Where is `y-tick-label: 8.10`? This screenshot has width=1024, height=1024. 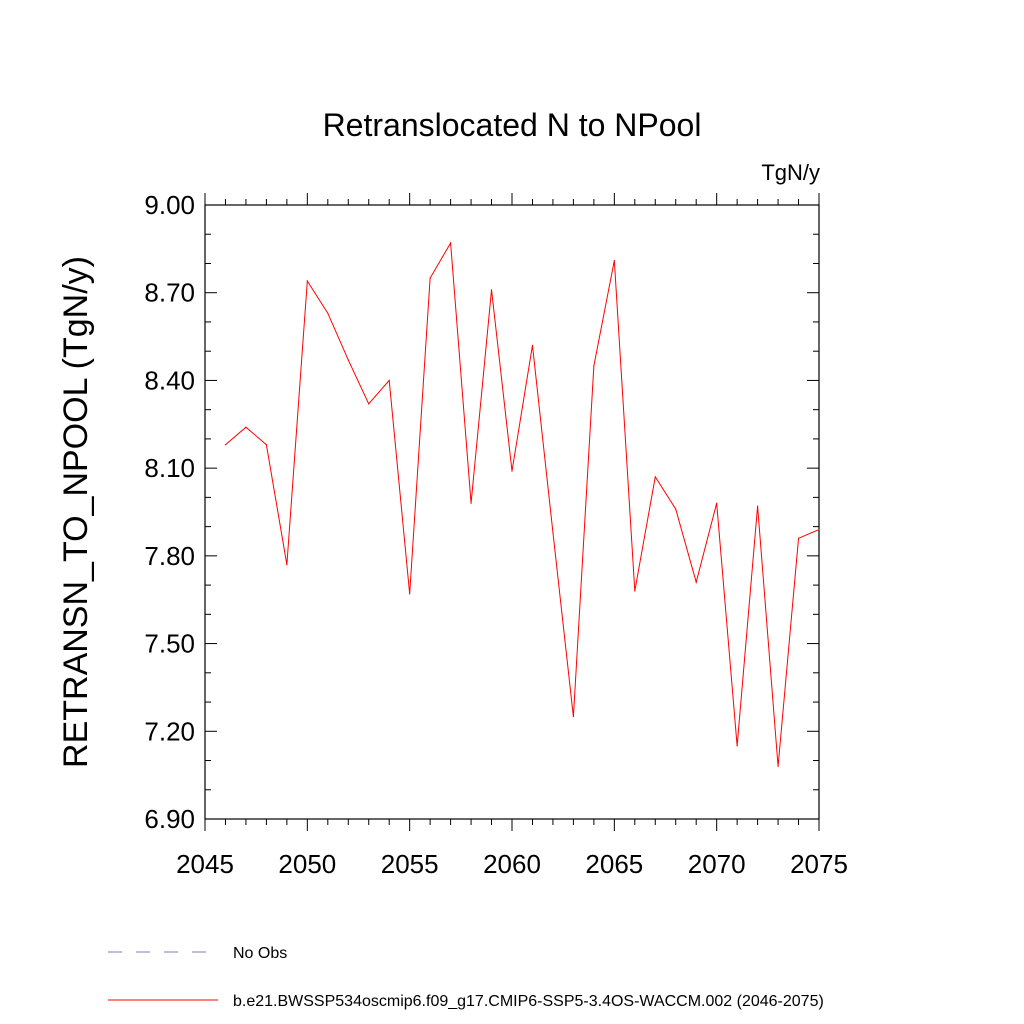
y-tick-label: 8.10 is located at coordinates (169, 468).